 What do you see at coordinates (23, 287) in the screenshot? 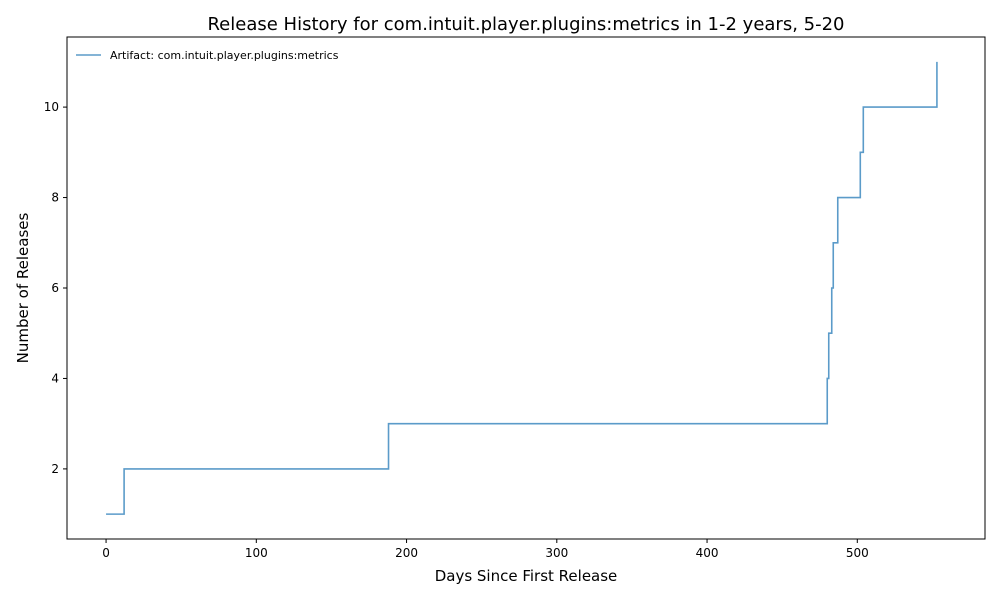
I see `y-axis-label: Number of Releases` at bounding box center [23, 287].